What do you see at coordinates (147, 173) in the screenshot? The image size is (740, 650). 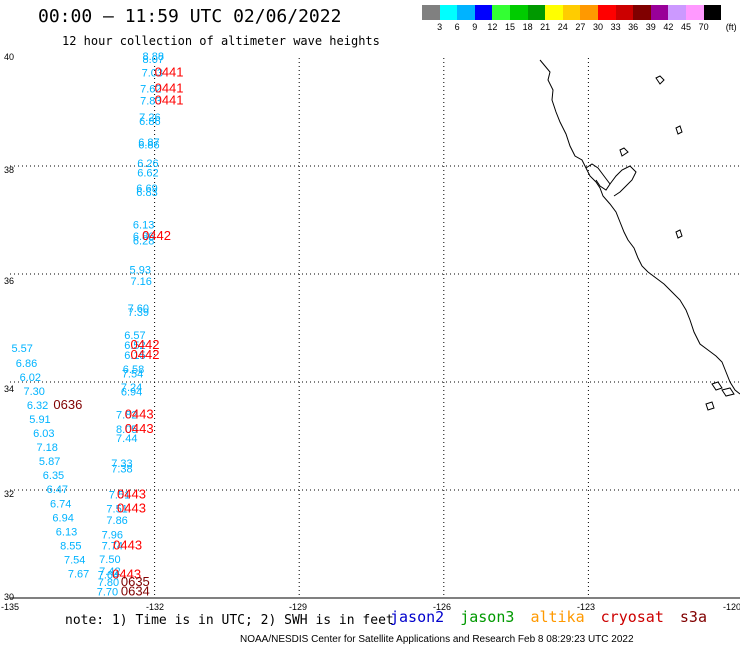 I see `wave-height-label: 6.62` at bounding box center [147, 173].